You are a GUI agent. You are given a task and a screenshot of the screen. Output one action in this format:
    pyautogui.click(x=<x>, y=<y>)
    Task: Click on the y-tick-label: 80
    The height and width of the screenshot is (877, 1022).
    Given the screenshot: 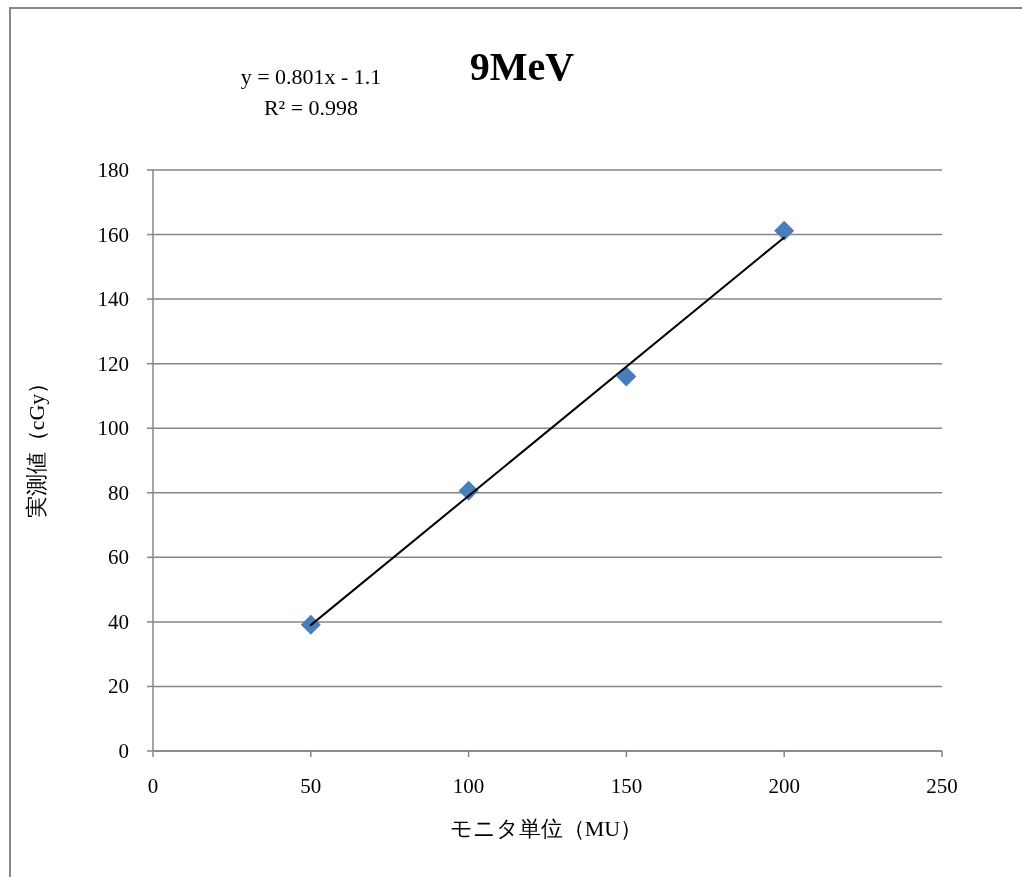 What is the action you would take?
    pyautogui.click(x=118, y=492)
    